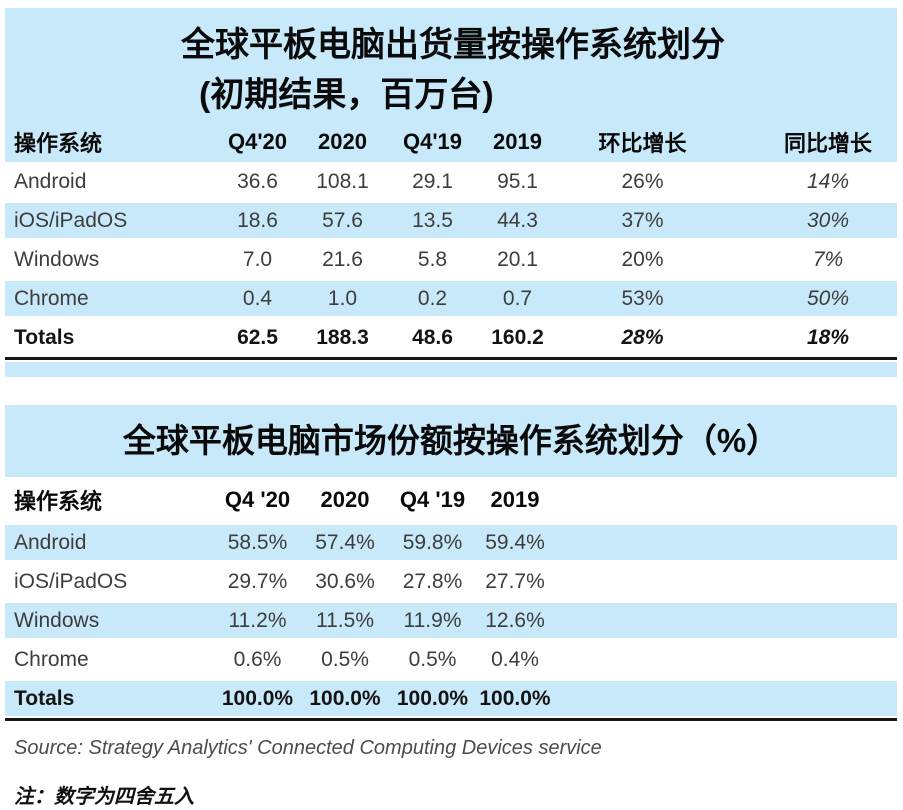  I want to click on value-cell: 5.8, so click(432, 259).